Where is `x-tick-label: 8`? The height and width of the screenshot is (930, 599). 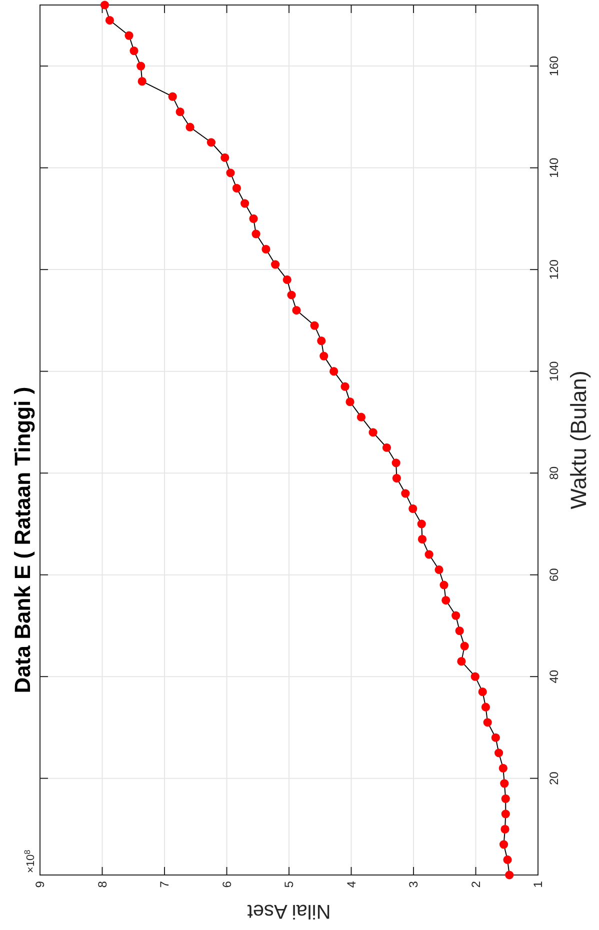
x-tick-label: 8 is located at coordinates (102, 884).